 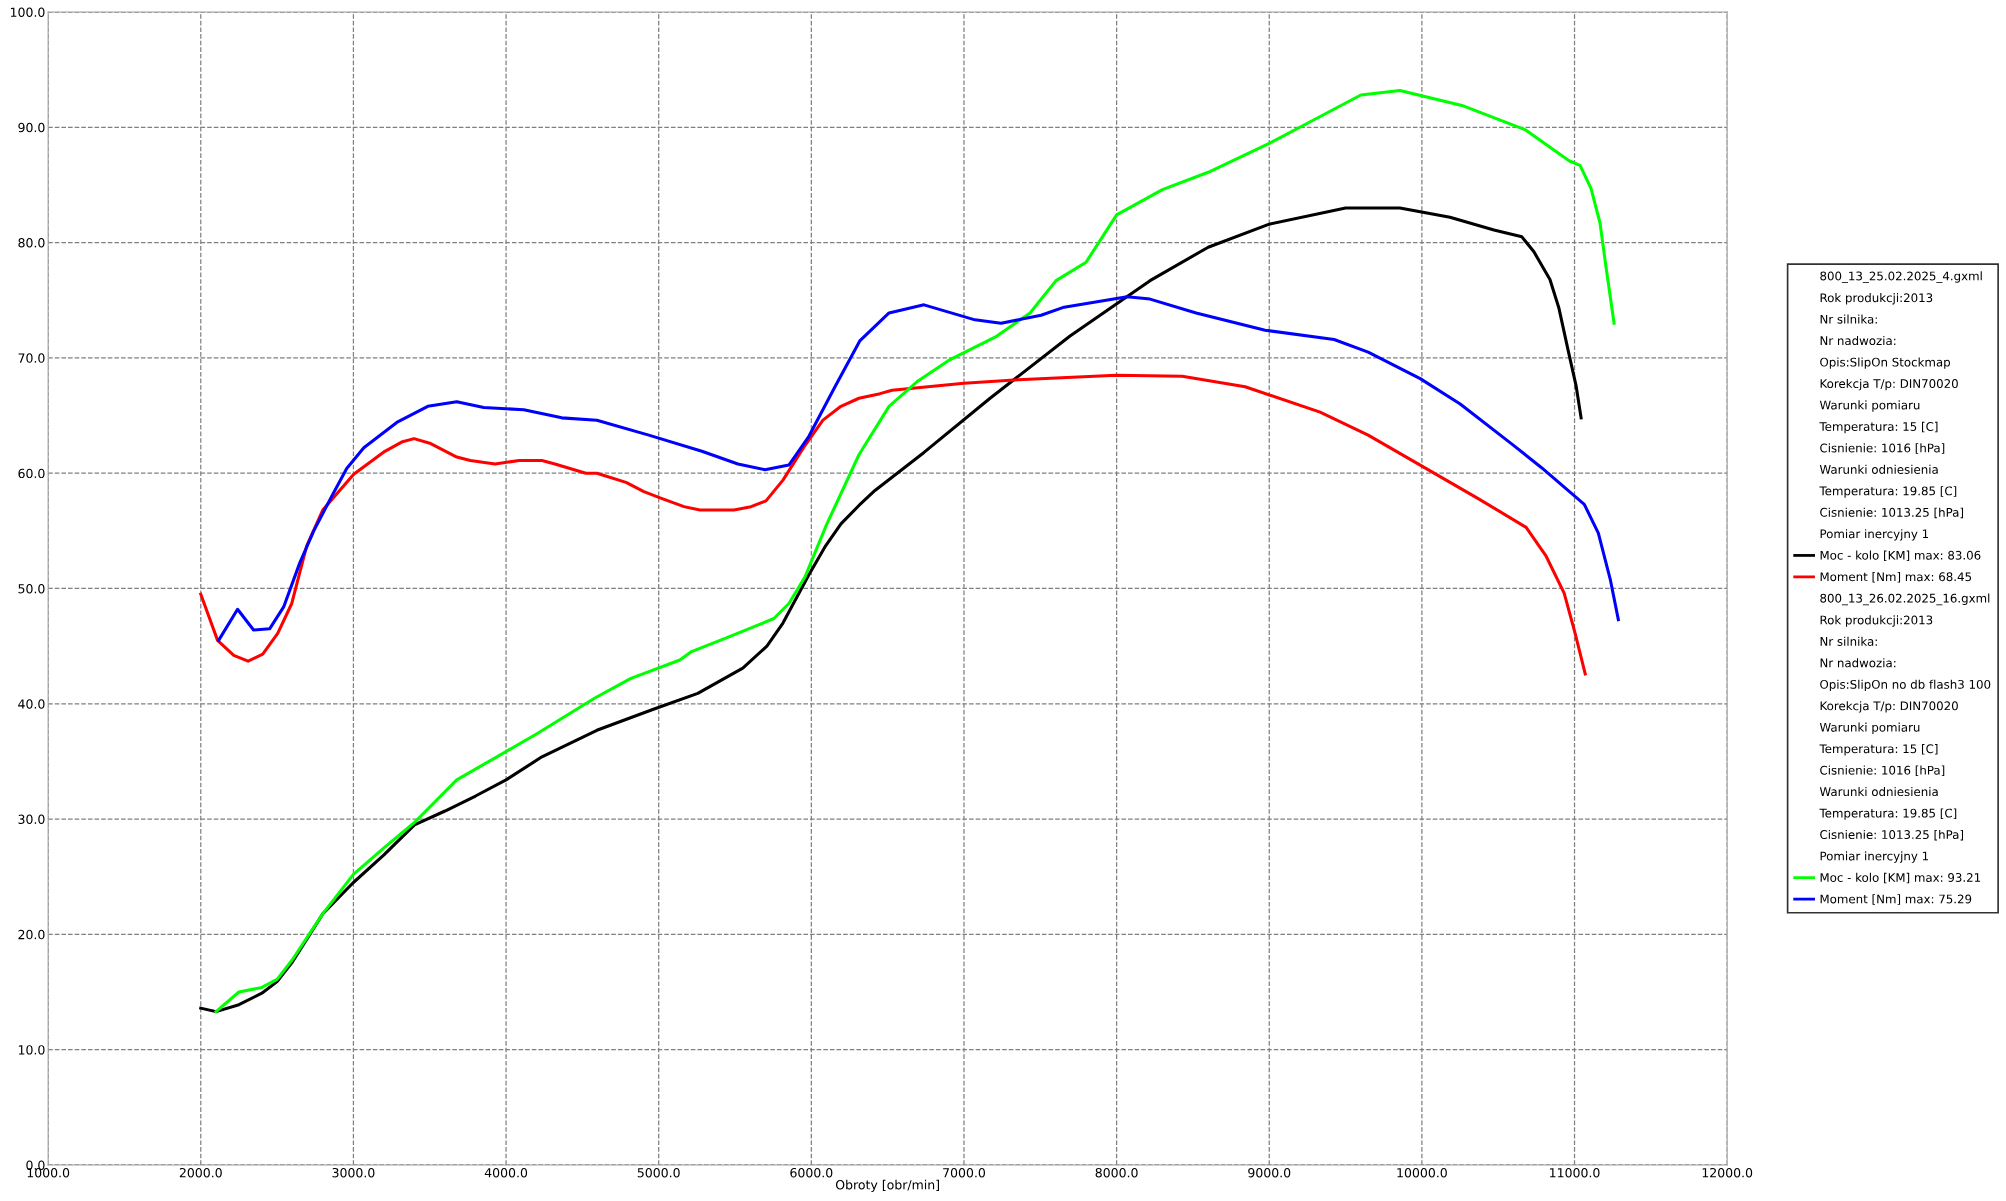 I want to click on y-tick-label: 70.0, so click(x=31, y=358).